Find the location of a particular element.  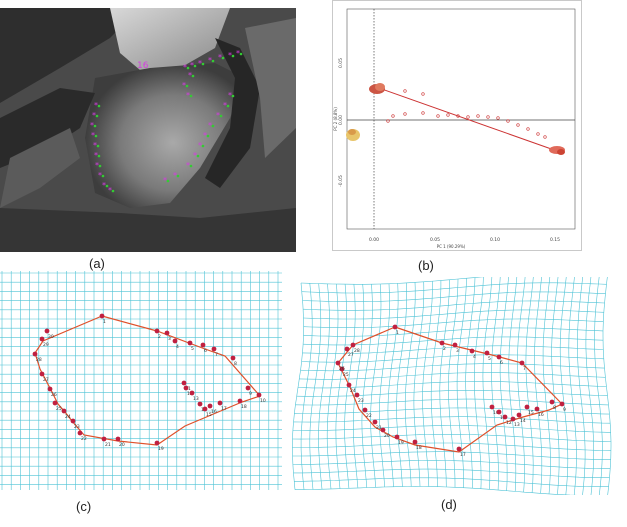

landmark-number: 10 is located at coordinates (263, 401).